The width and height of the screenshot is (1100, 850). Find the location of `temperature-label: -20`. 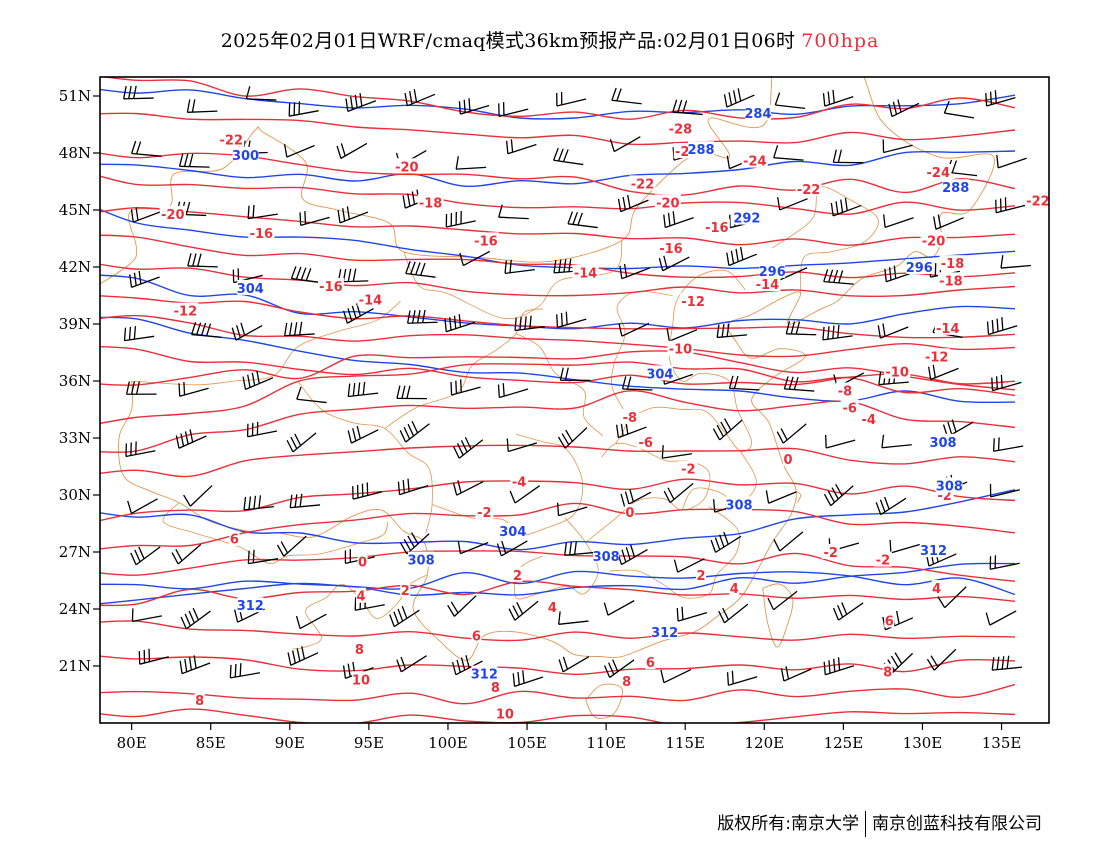

temperature-label: -20 is located at coordinates (668, 203).